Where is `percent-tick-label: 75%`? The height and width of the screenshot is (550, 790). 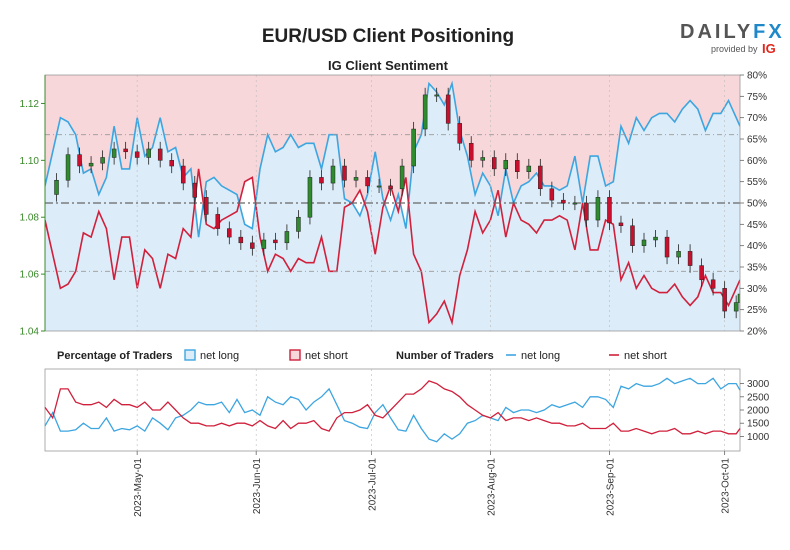 percent-tick-label: 75% is located at coordinates (757, 97).